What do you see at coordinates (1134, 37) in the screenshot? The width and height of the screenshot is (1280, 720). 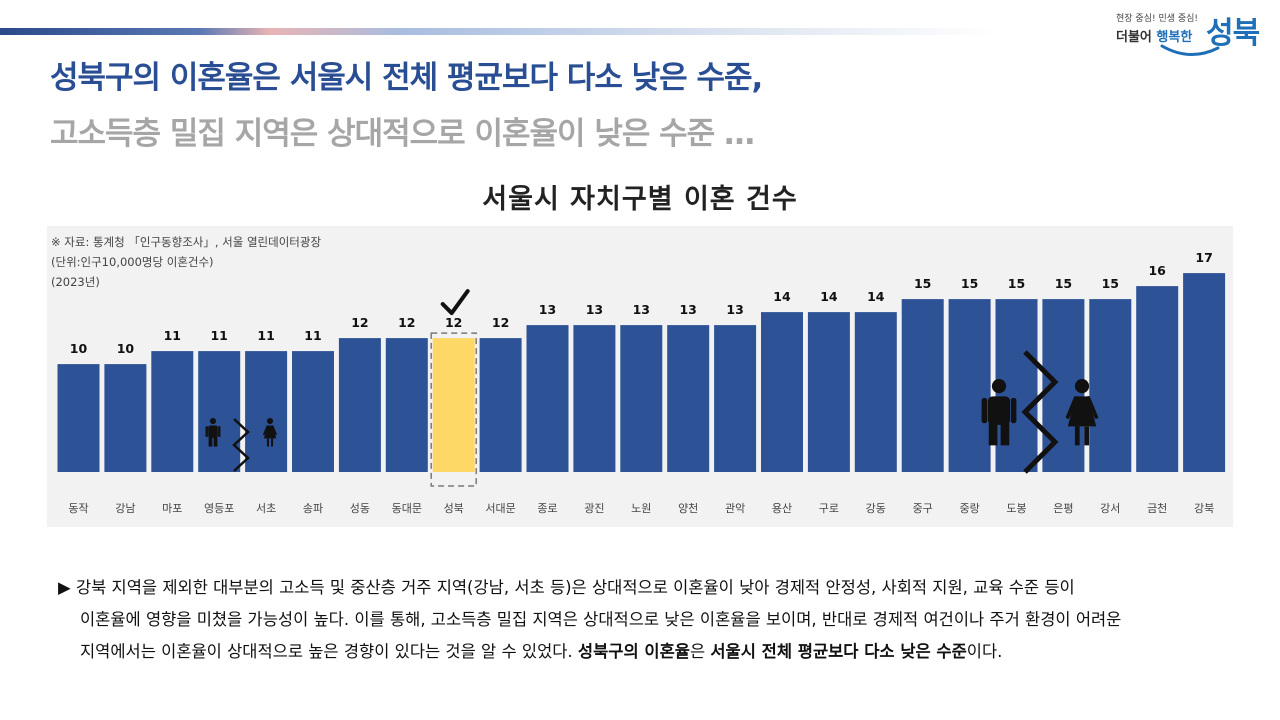 I see `logo-tagline-prefix: 더불어` at bounding box center [1134, 37].